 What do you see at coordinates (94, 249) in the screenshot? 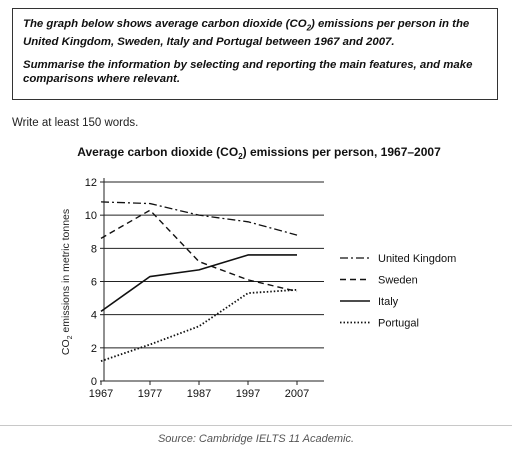
I see `y-tick-label-8: 8` at bounding box center [94, 249].